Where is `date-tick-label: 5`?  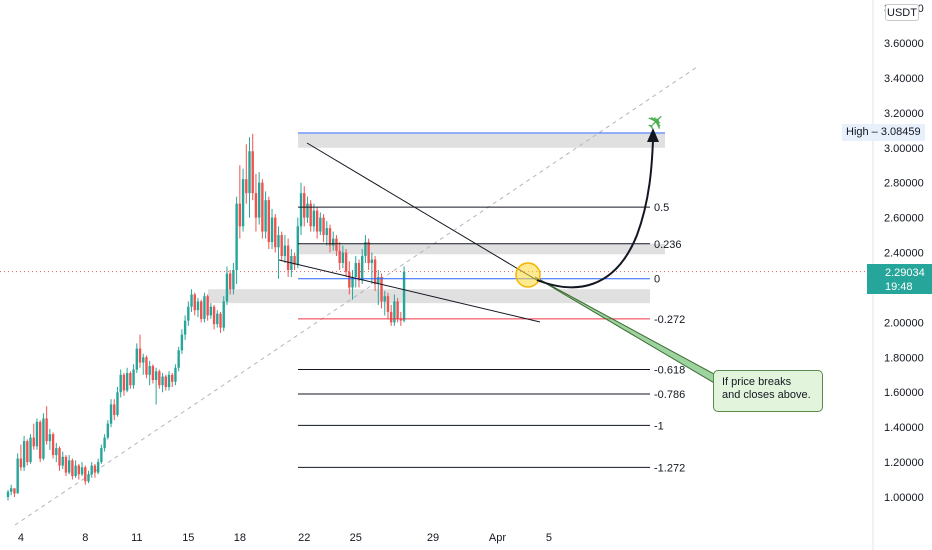
date-tick-label: 5 is located at coordinates (549, 538).